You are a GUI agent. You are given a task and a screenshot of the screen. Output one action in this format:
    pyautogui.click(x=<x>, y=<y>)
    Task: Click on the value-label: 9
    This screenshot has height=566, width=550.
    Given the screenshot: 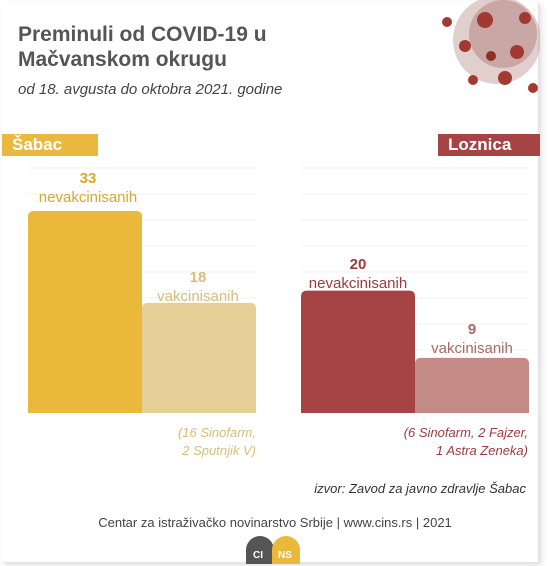 What is the action you would take?
    pyautogui.click(x=472, y=329)
    